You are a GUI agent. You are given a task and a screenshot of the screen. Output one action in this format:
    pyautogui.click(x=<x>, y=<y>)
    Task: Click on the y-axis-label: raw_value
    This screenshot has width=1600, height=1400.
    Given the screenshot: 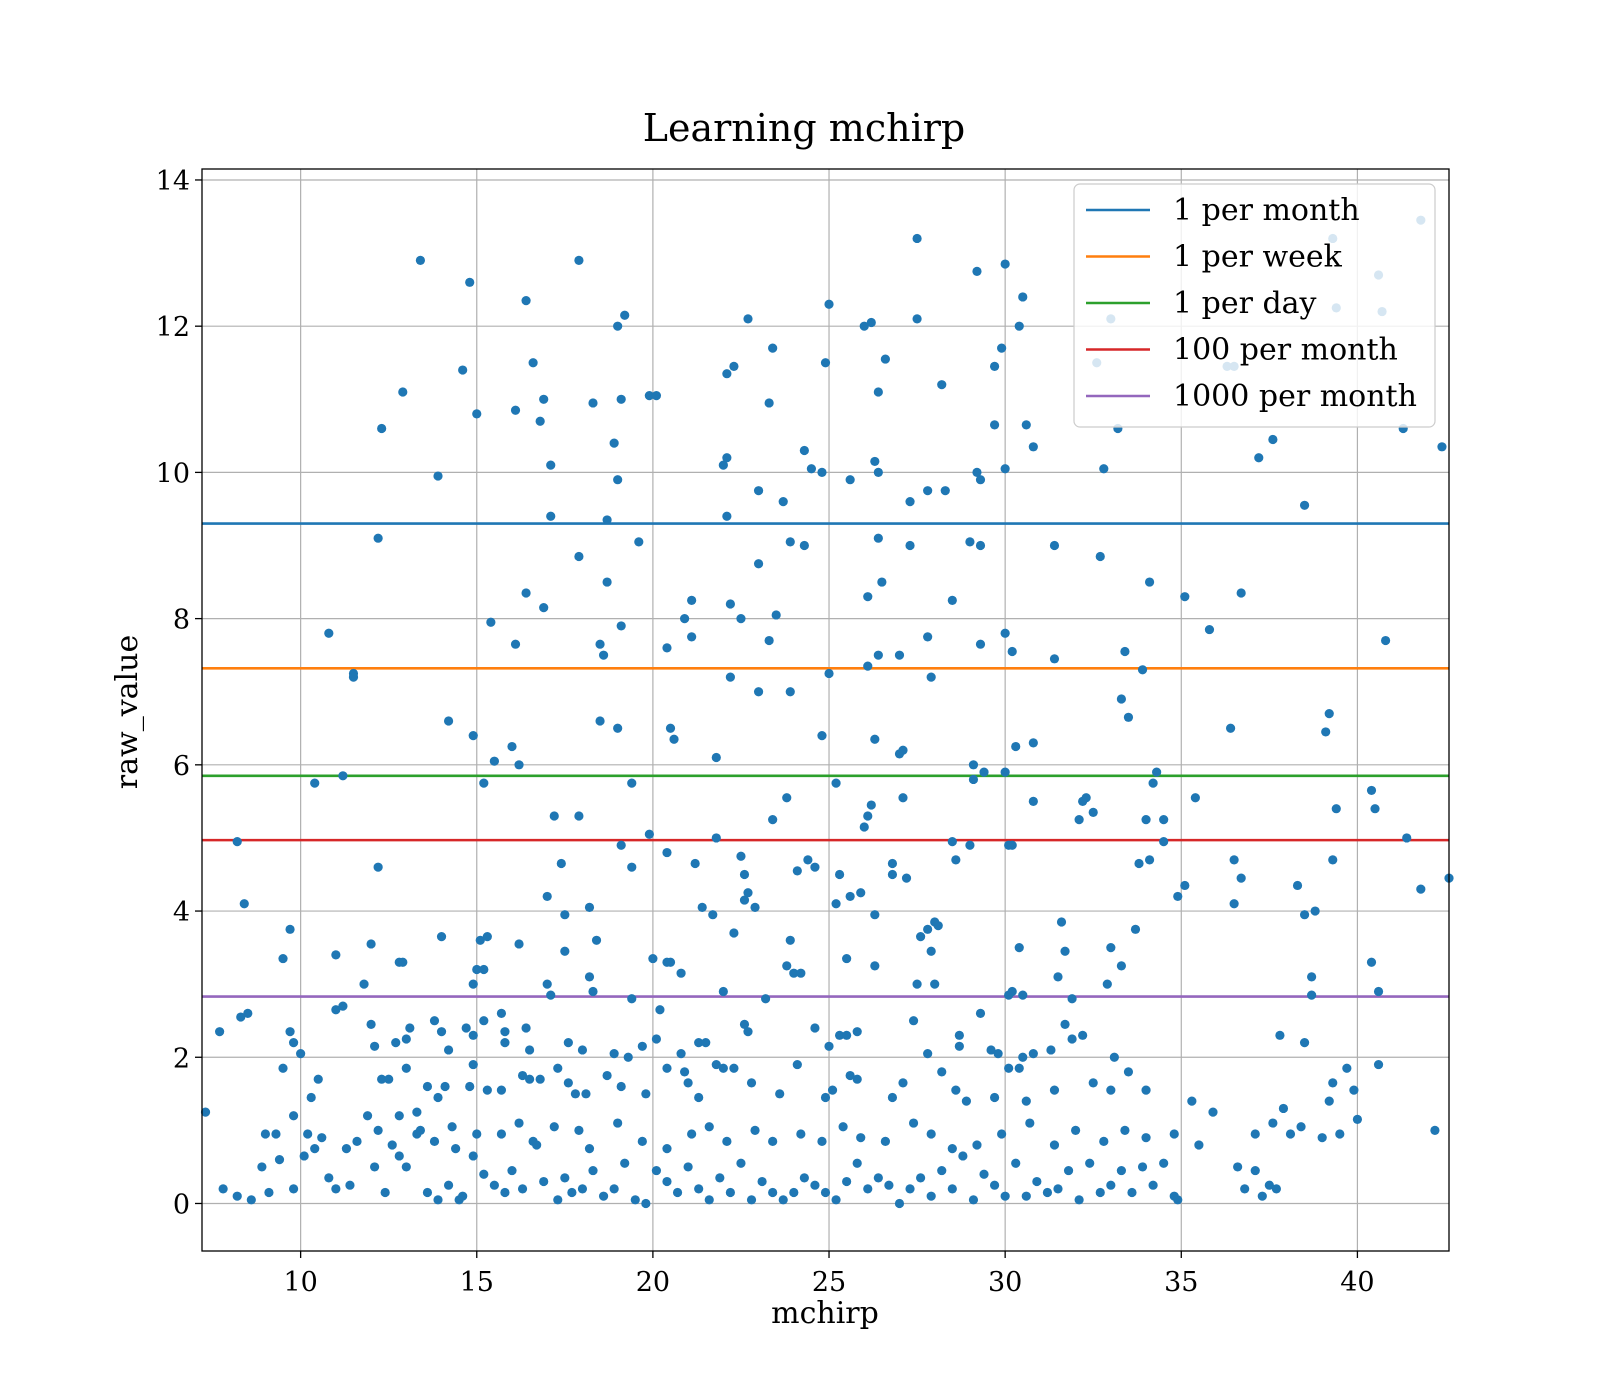 What is the action you would take?
    pyautogui.click(x=127, y=712)
    